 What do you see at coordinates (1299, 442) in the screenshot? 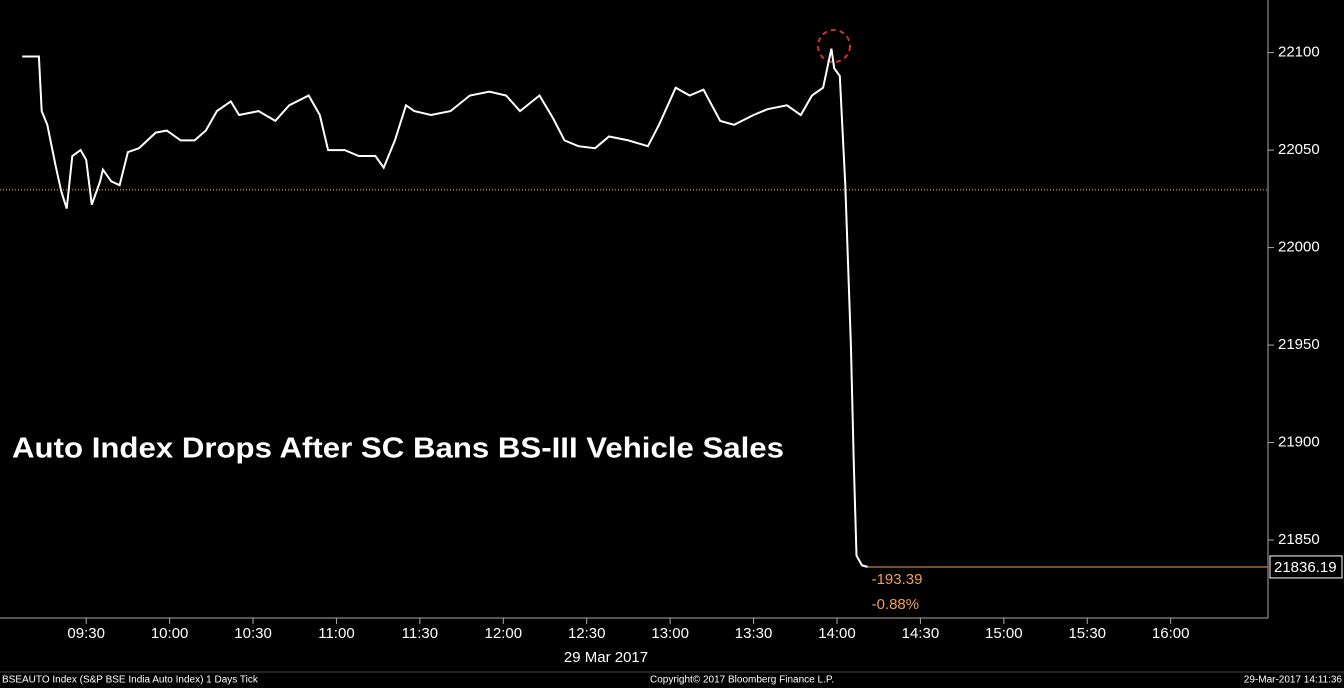
I see `y-tick-label: 21900` at bounding box center [1299, 442].